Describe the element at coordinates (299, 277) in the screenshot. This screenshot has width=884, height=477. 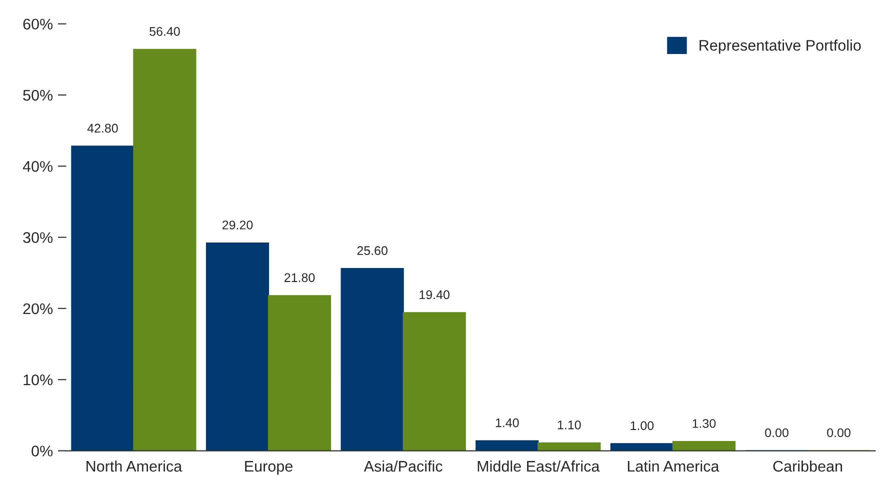
I see `data-label: 21.80` at that location.